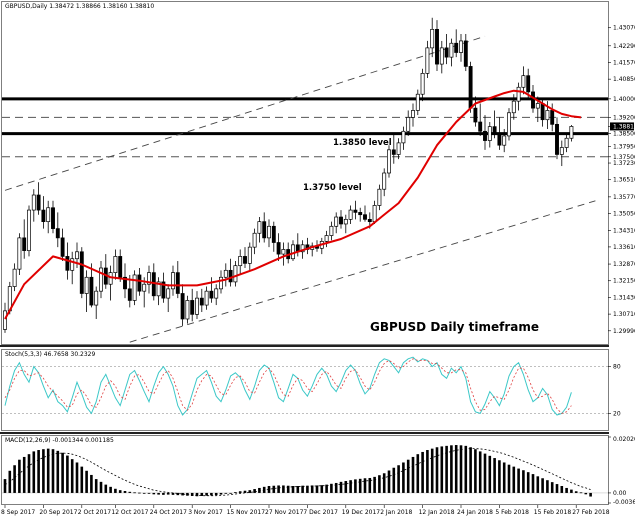 The image size is (635, 519). What do you see at coordinates (94, 512) in the screenshot?
I see `x-tick-label-2: 2 Oct 2017` at bounding box center [94, 512].